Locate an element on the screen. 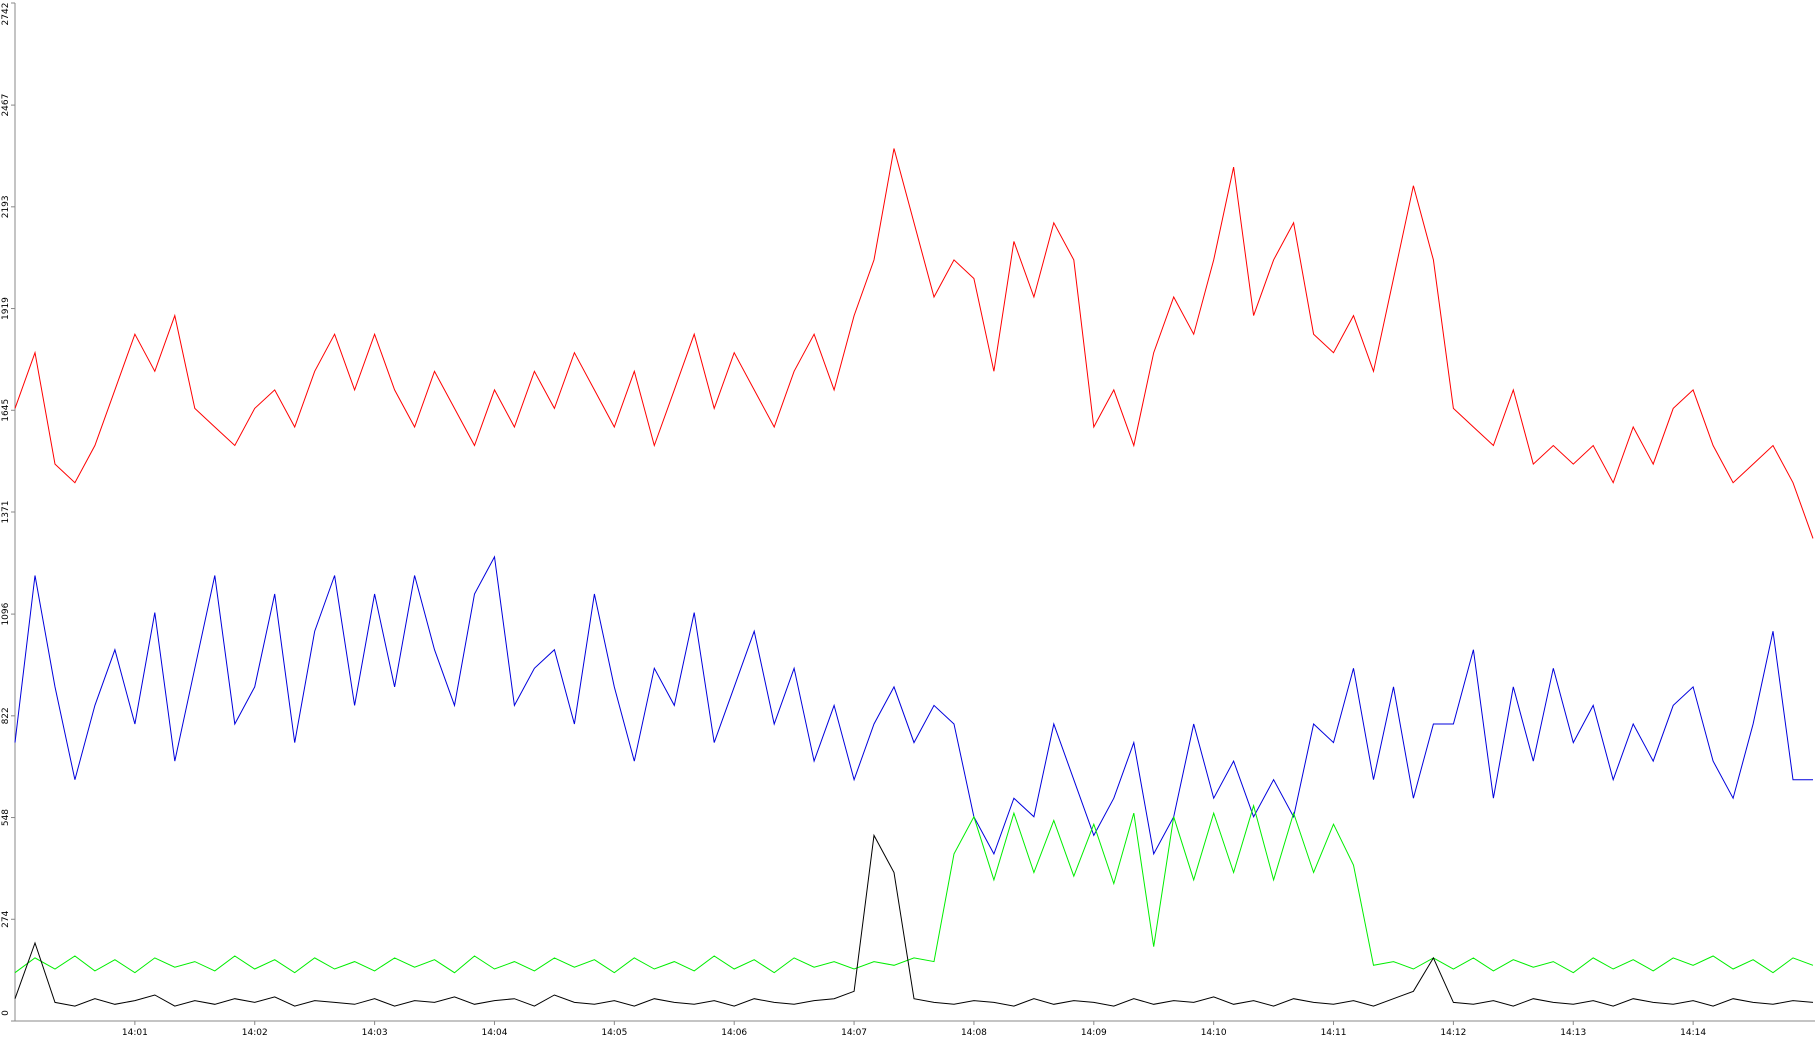 Image resolution: width=1815 pixels, height=1039 pixels. x-tick-label: 14:11 is located at coordinates (1334, 1033).